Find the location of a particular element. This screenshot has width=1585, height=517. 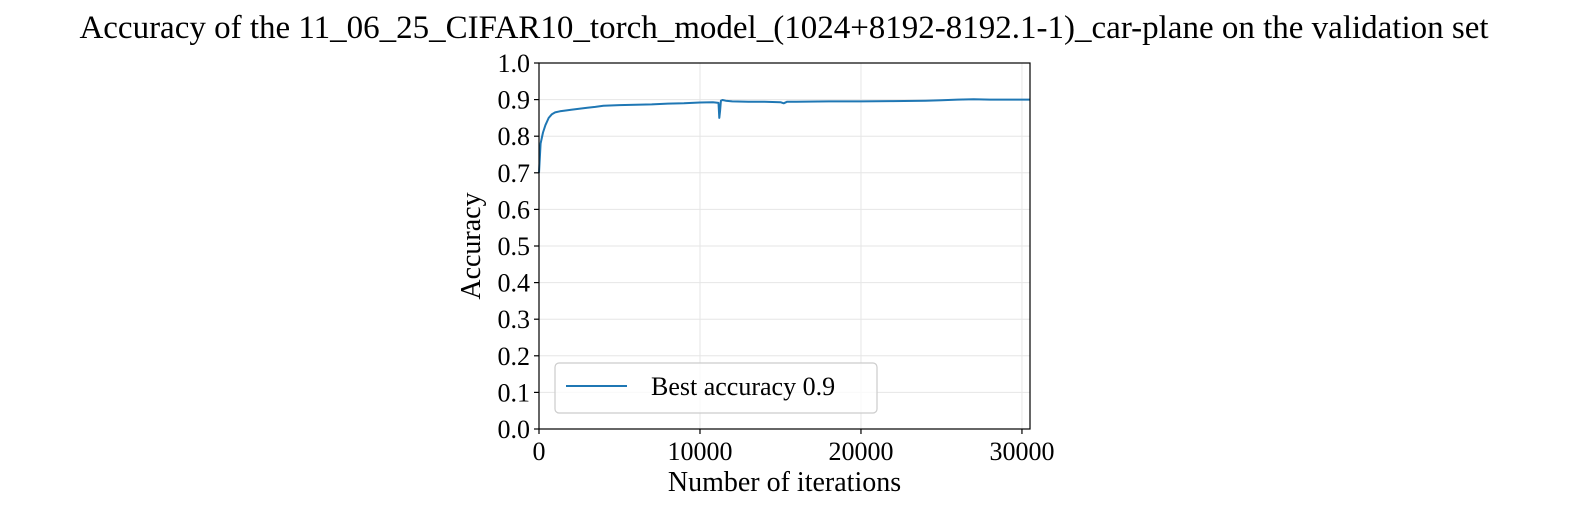

legend-label: Best accuracy 0.9 is located at coordinates (743, 386).